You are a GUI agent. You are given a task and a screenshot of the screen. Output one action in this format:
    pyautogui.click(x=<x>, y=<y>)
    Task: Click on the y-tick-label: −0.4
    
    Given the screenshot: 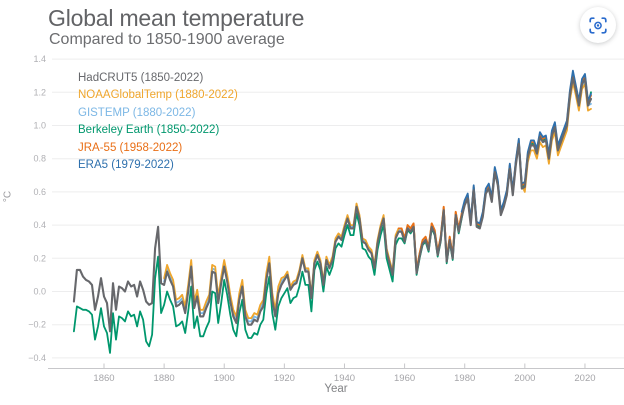 What is the action you would take?
    pyautogui.click(x=37, y=358)
    